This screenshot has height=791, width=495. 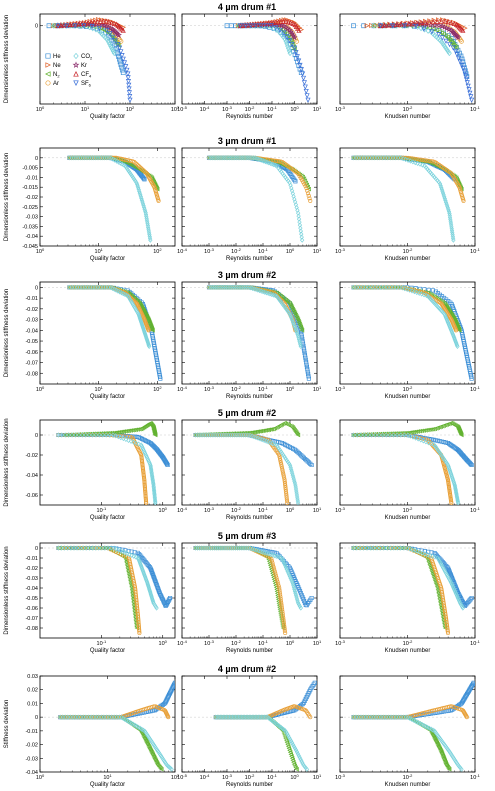 I want to click on y-tick-label: -0.025, so click(x=30, y=208).